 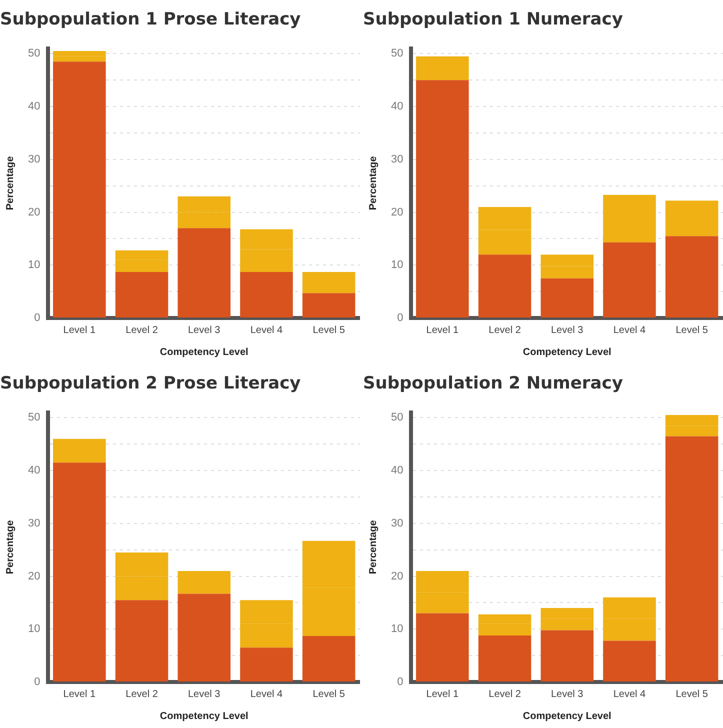 I want to click on chart-title: Subpopulation 2 Prose Literacy, so click(x=150, y=384).